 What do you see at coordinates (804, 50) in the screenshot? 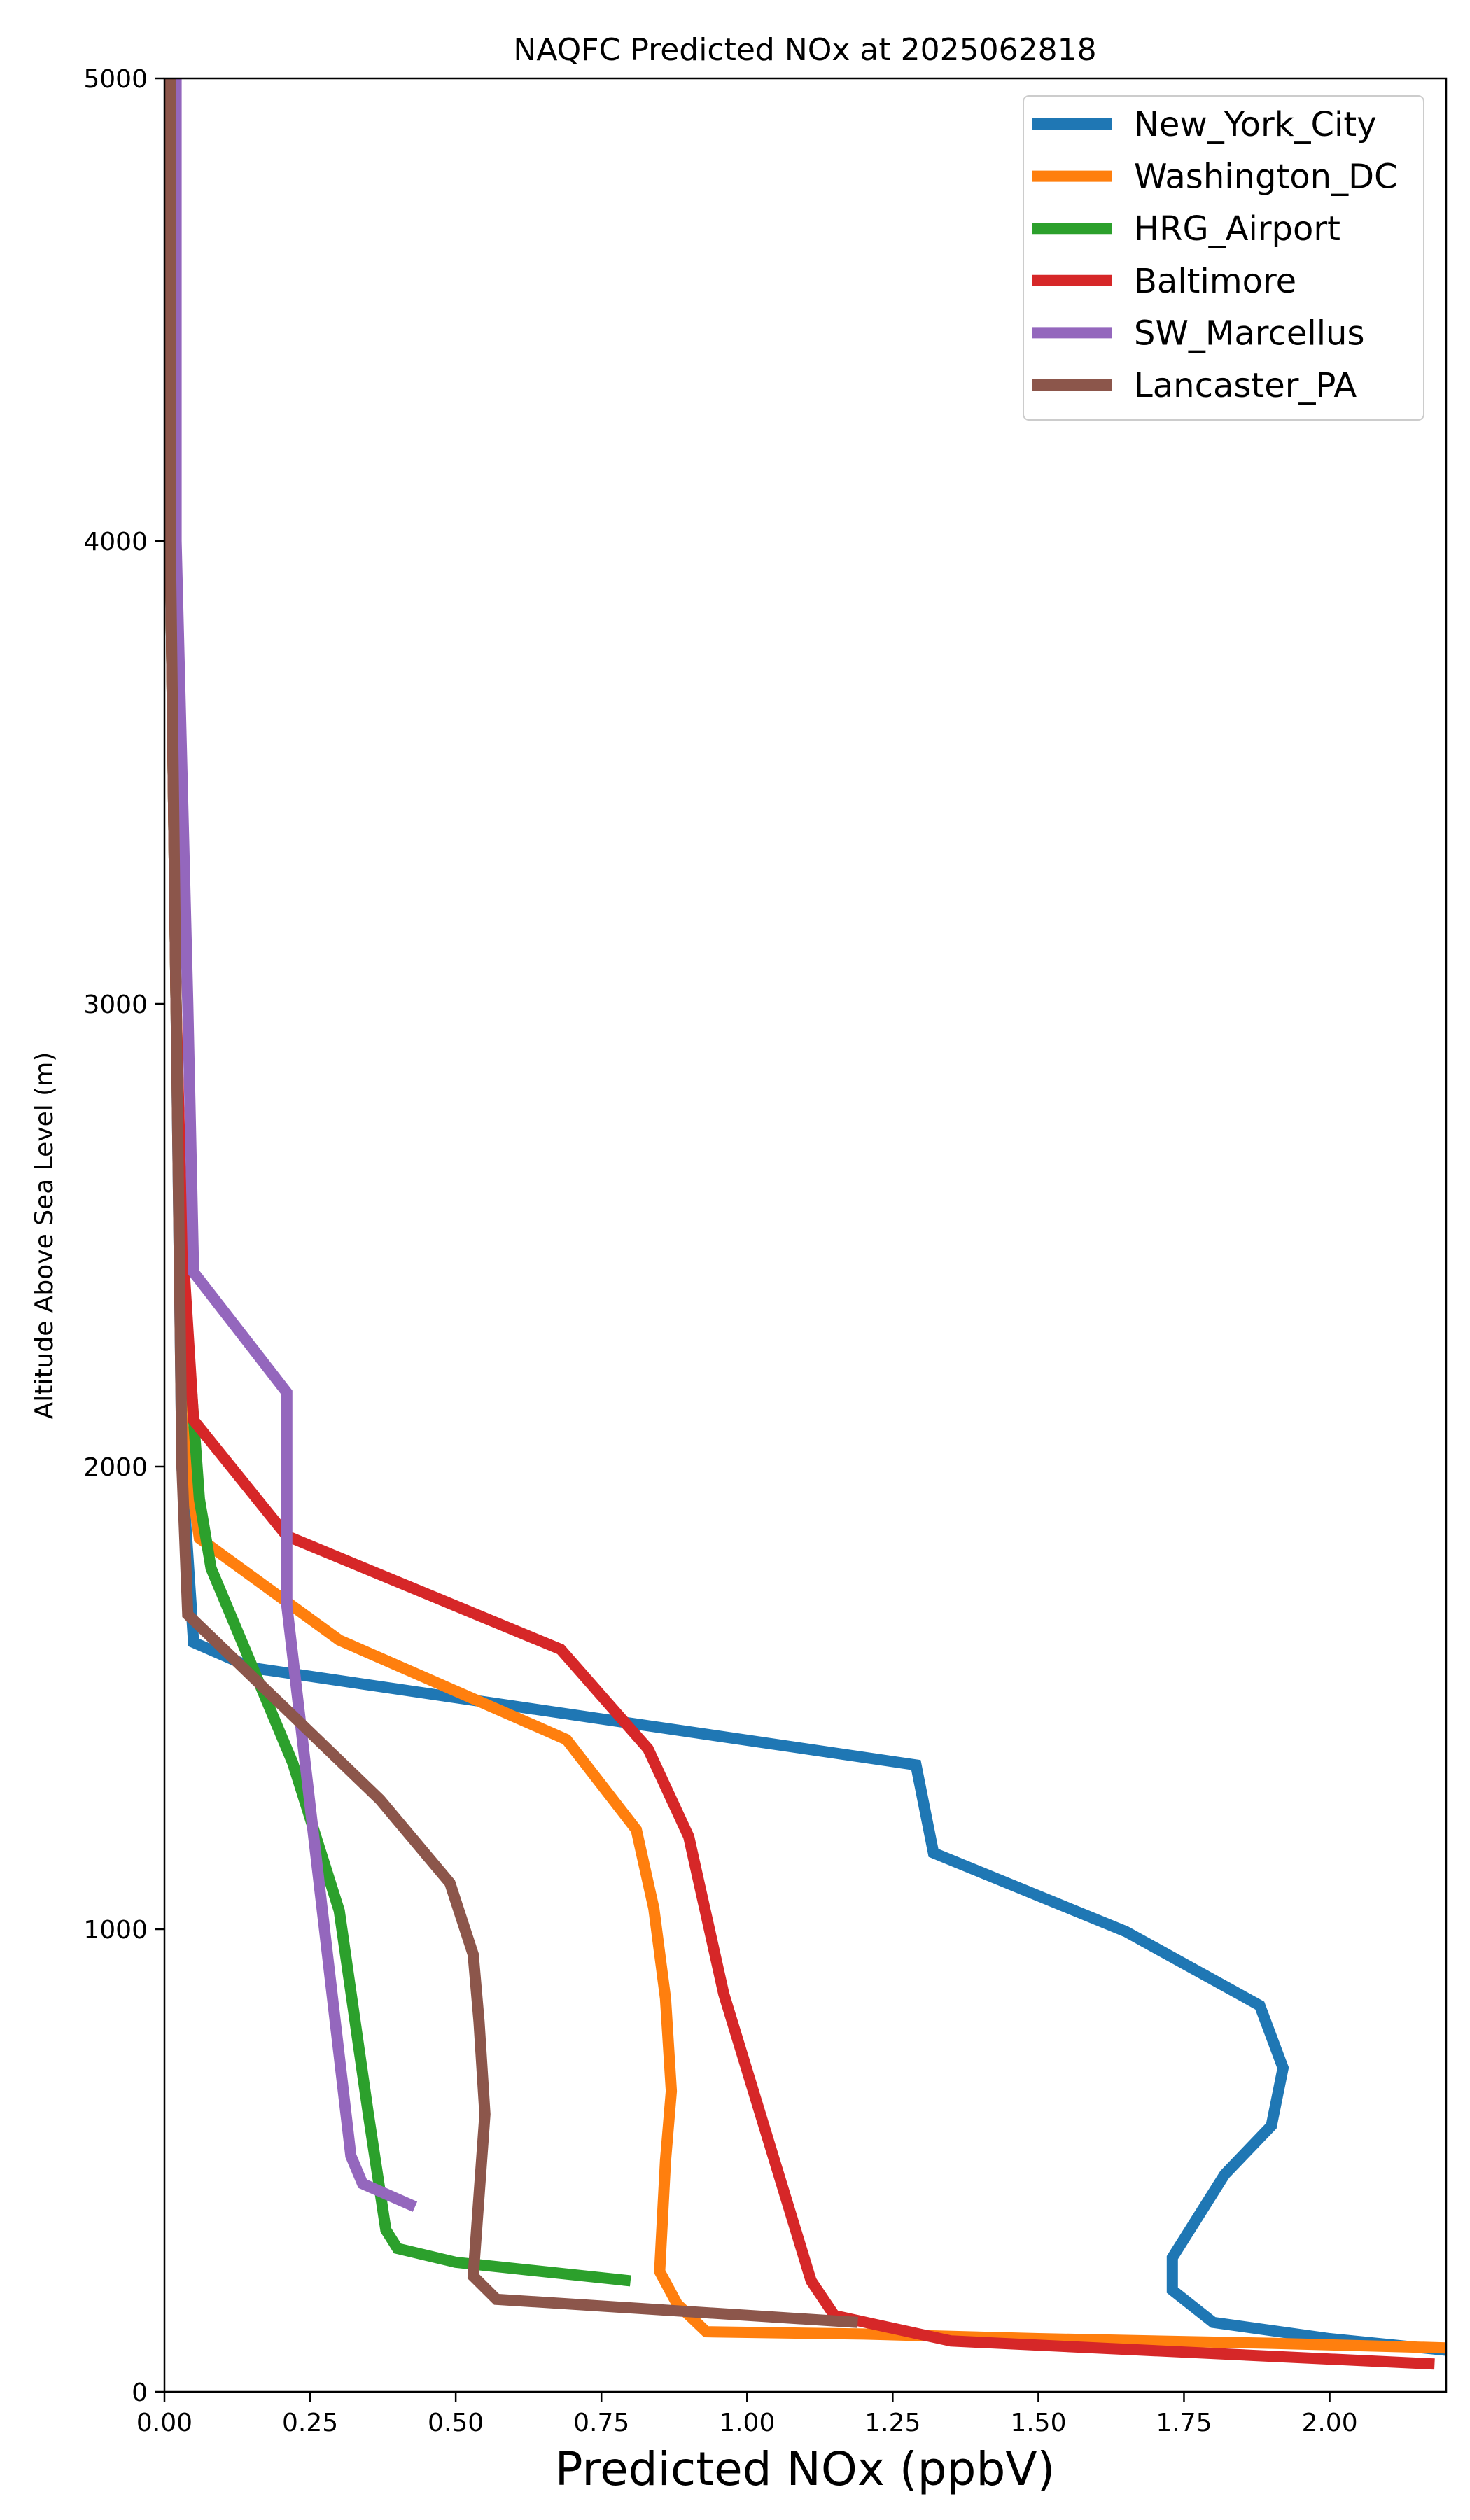
I see `chart-title: NAQFC Predicted NOx at 2025062818` at bounding box center [804, 50].